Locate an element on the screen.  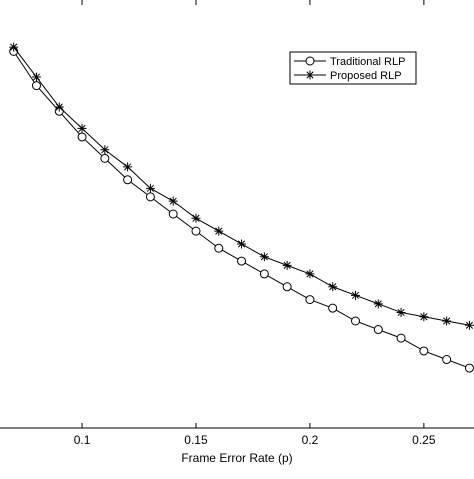
x-tick-label: 0.2 is located at coordinates (310, 440).